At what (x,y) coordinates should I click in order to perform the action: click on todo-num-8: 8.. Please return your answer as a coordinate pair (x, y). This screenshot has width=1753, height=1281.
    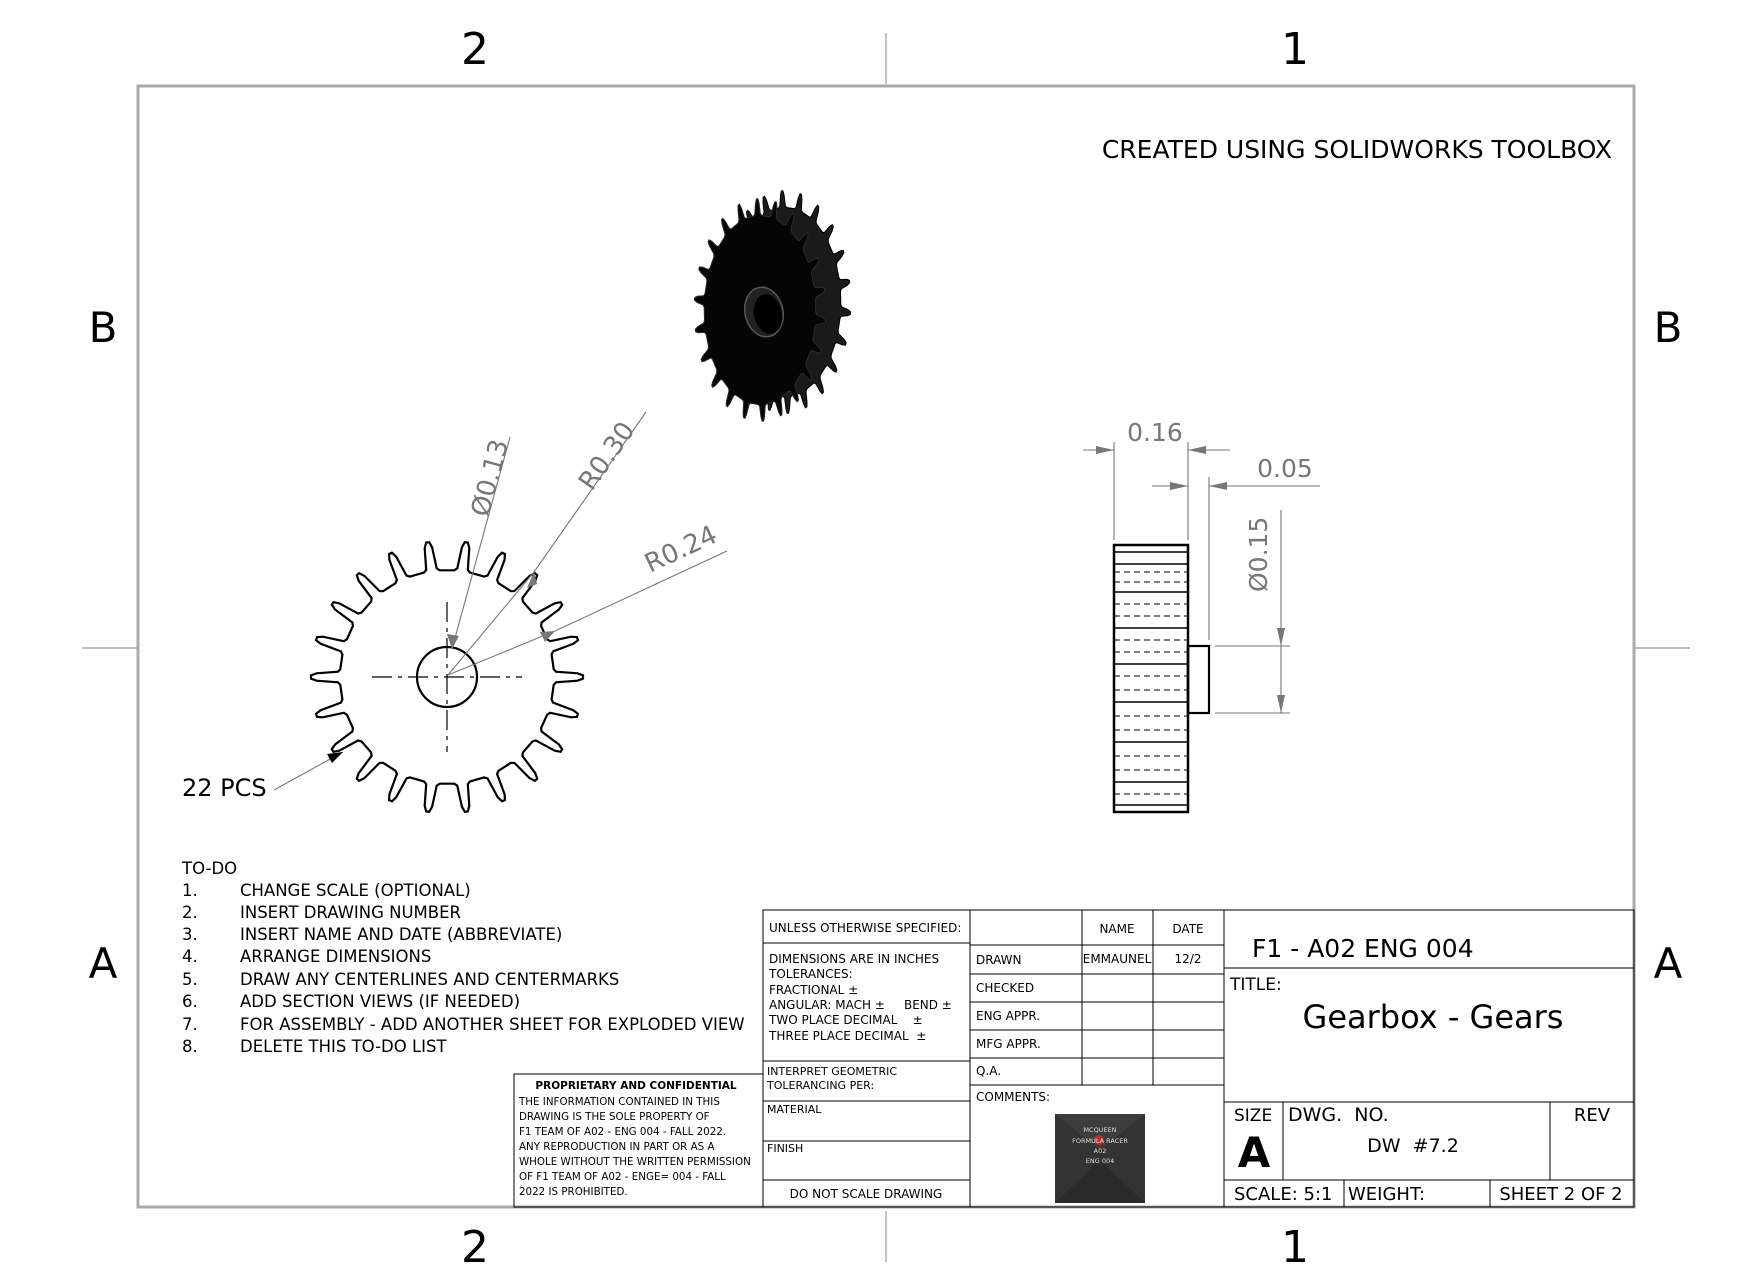
    Looking at the image, I should click on (190, 1046).